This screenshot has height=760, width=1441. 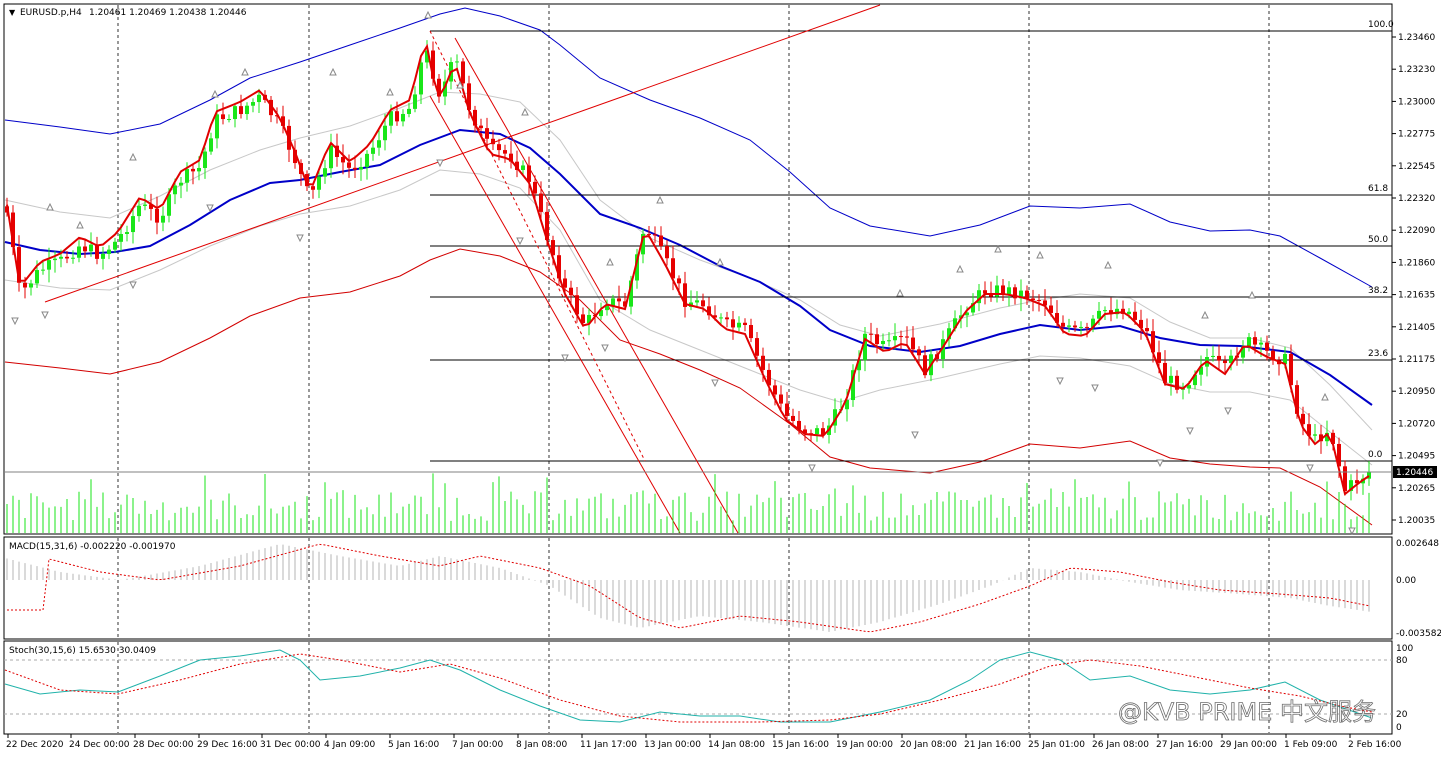 What do you see at coordinates (1418, 634) in the screenshot?
I see `macd-axis-bottom: -0.003582` at bounding box center [1418, 634].